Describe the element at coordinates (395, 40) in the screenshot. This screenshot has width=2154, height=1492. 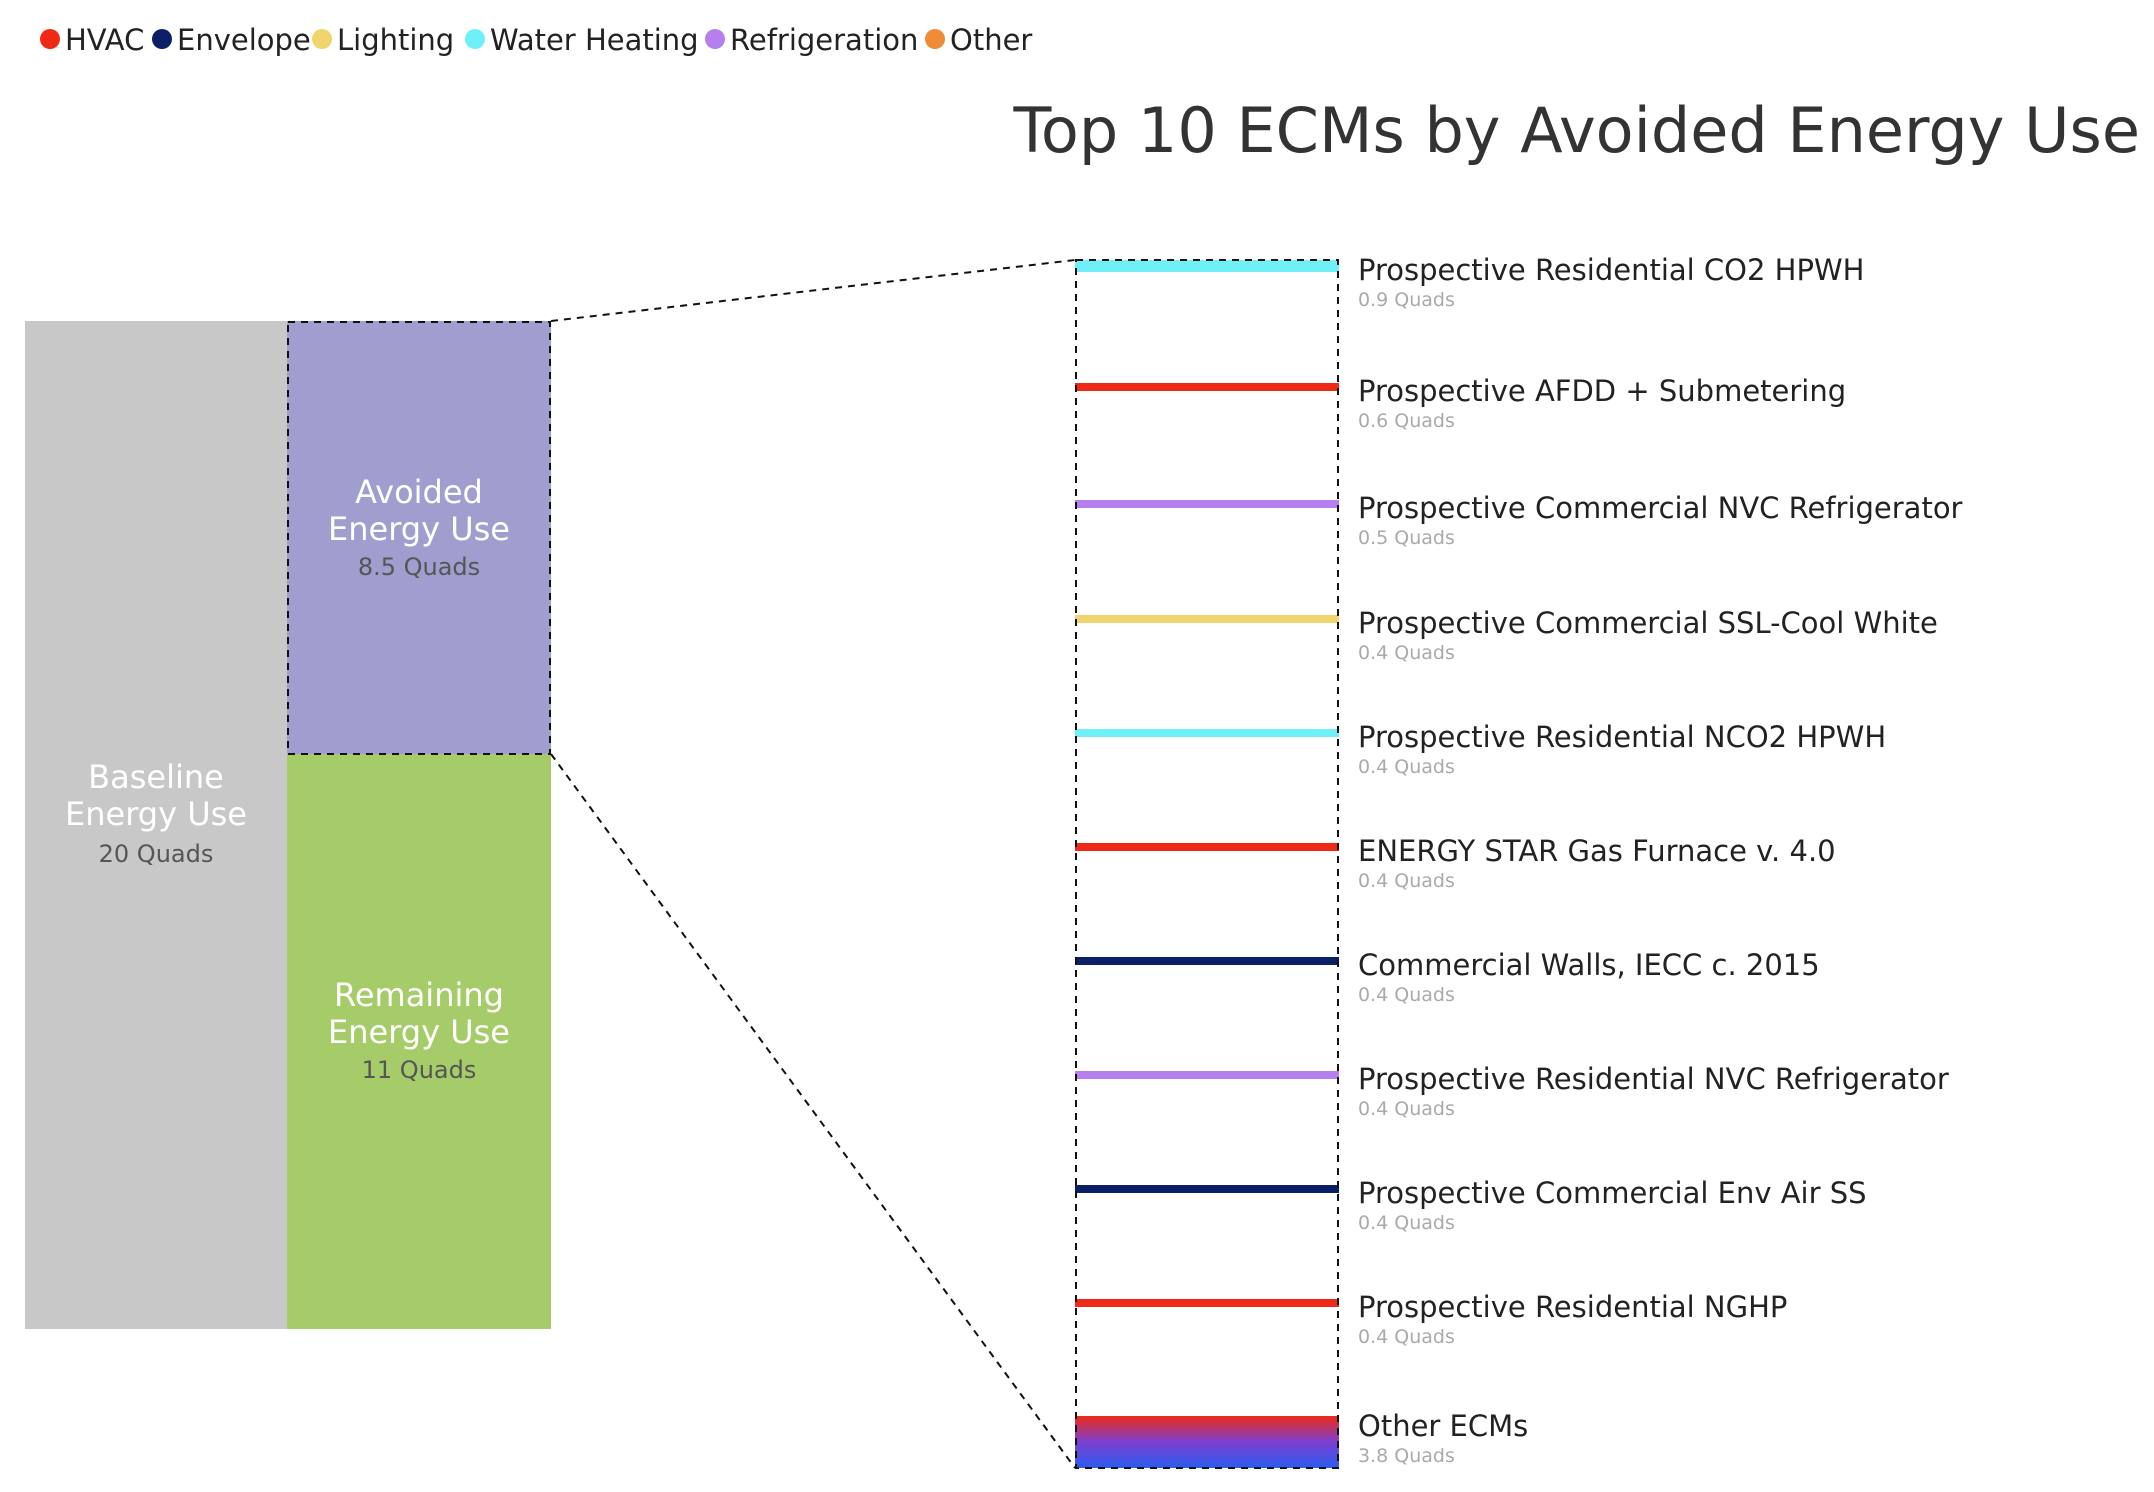
I see `legend-label-lighting: Lighting` at that location.